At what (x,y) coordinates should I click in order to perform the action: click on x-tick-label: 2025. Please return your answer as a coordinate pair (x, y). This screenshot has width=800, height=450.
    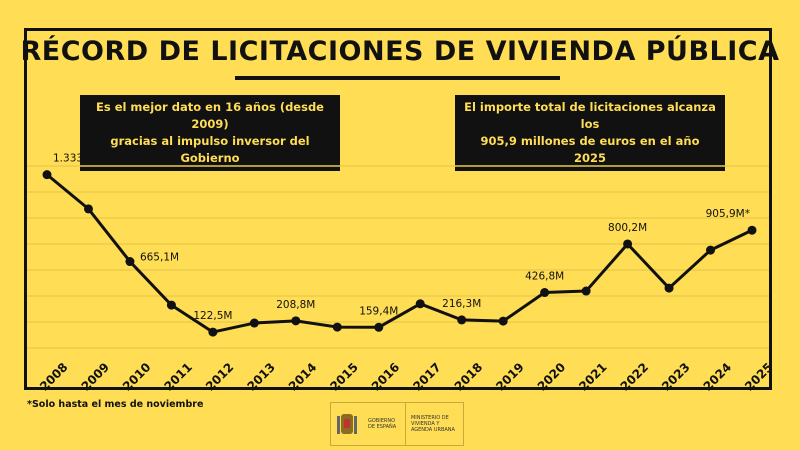
    Looking at the image, I should click on (759, 377).